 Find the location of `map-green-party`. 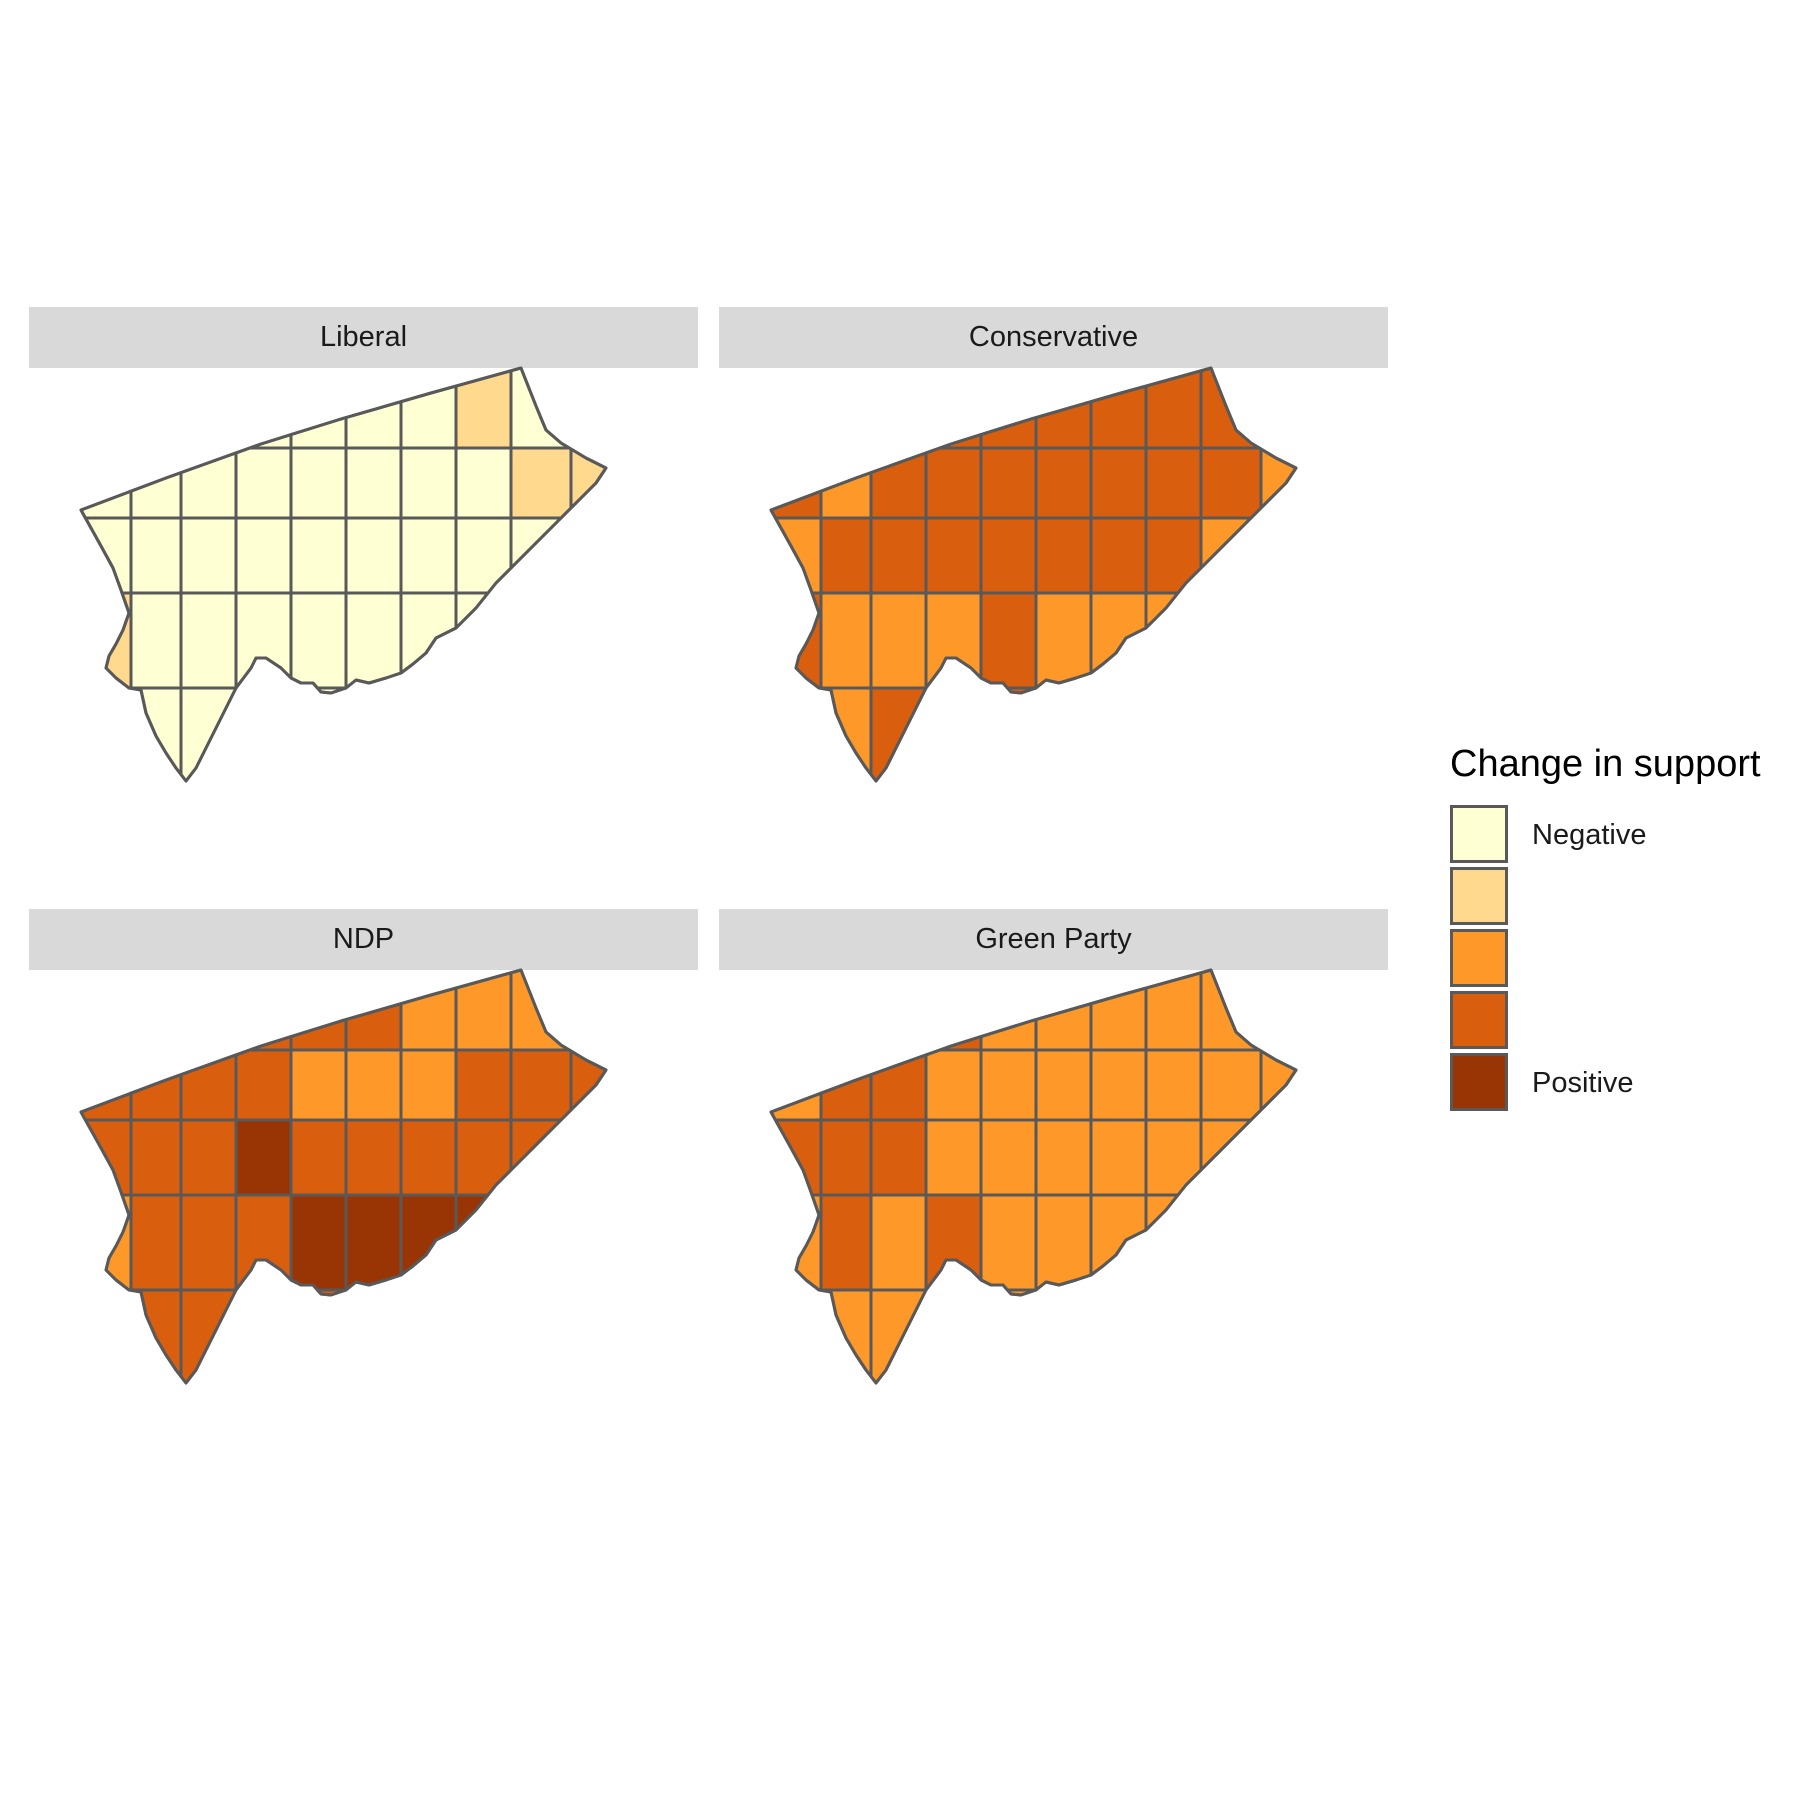

map-green-party is located at coordinates (1033, 1176).